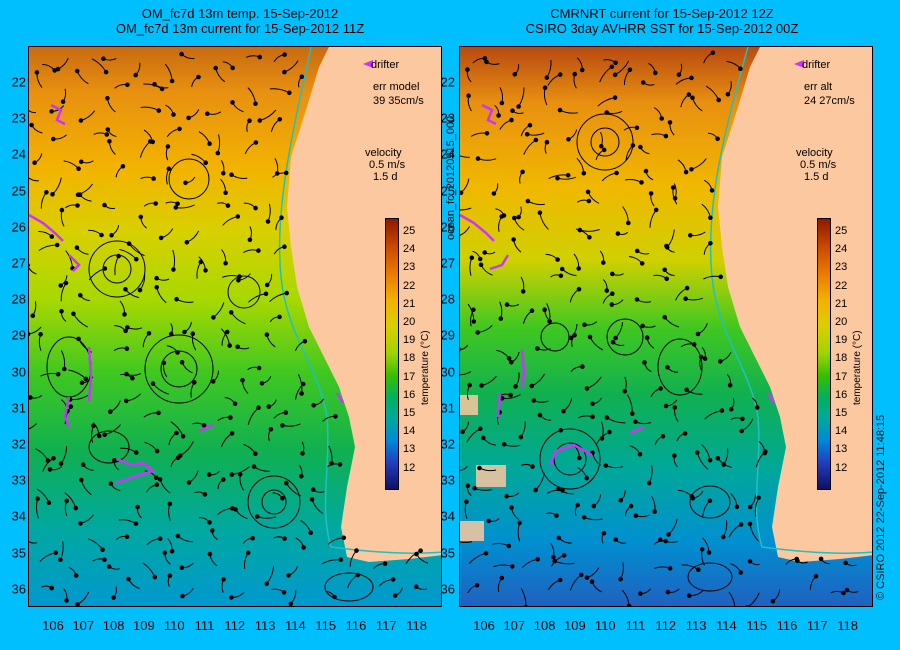  Describe the element at coordinates (841, 322) in the screenshot. I see `colorbar-tick-label: 20` at that location.